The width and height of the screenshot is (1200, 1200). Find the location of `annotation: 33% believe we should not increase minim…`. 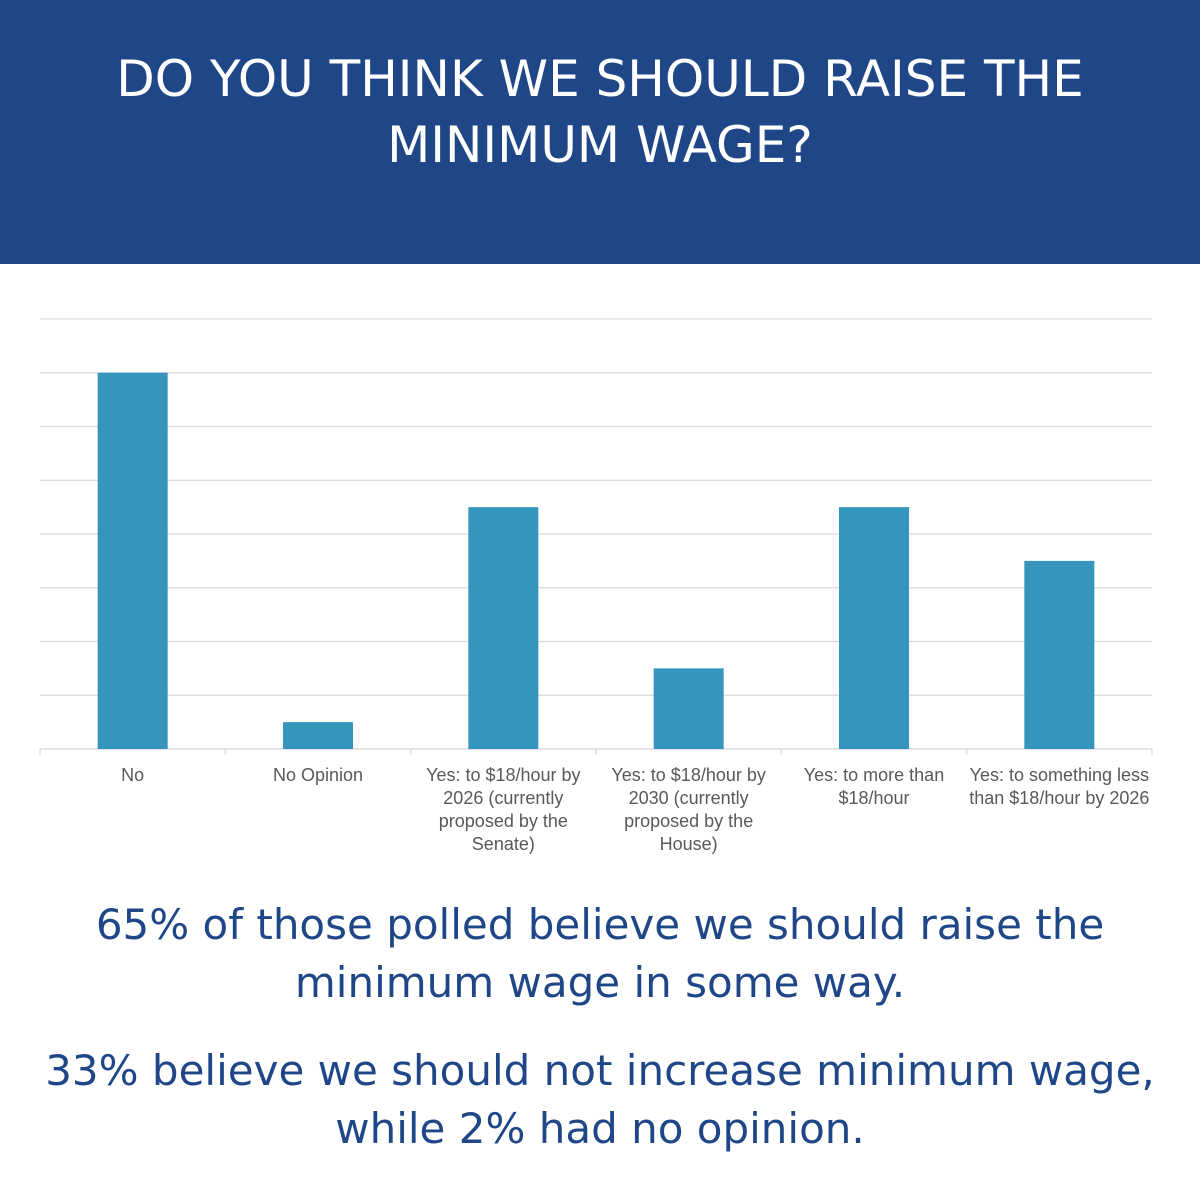

annotation: 33% believe we should not increase minim… is located at coordinates (600, 1099).